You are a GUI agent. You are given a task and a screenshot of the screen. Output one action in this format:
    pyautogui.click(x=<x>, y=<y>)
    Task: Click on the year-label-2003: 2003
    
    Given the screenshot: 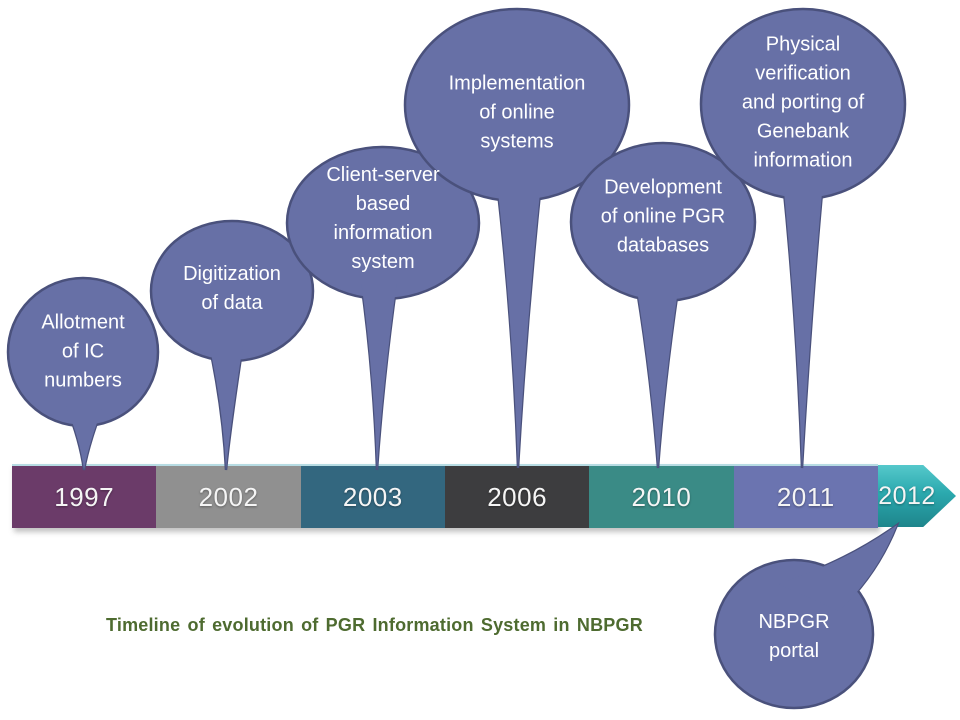 What is the action you would take?
    pyautogui.click(x=372, y=496)
    